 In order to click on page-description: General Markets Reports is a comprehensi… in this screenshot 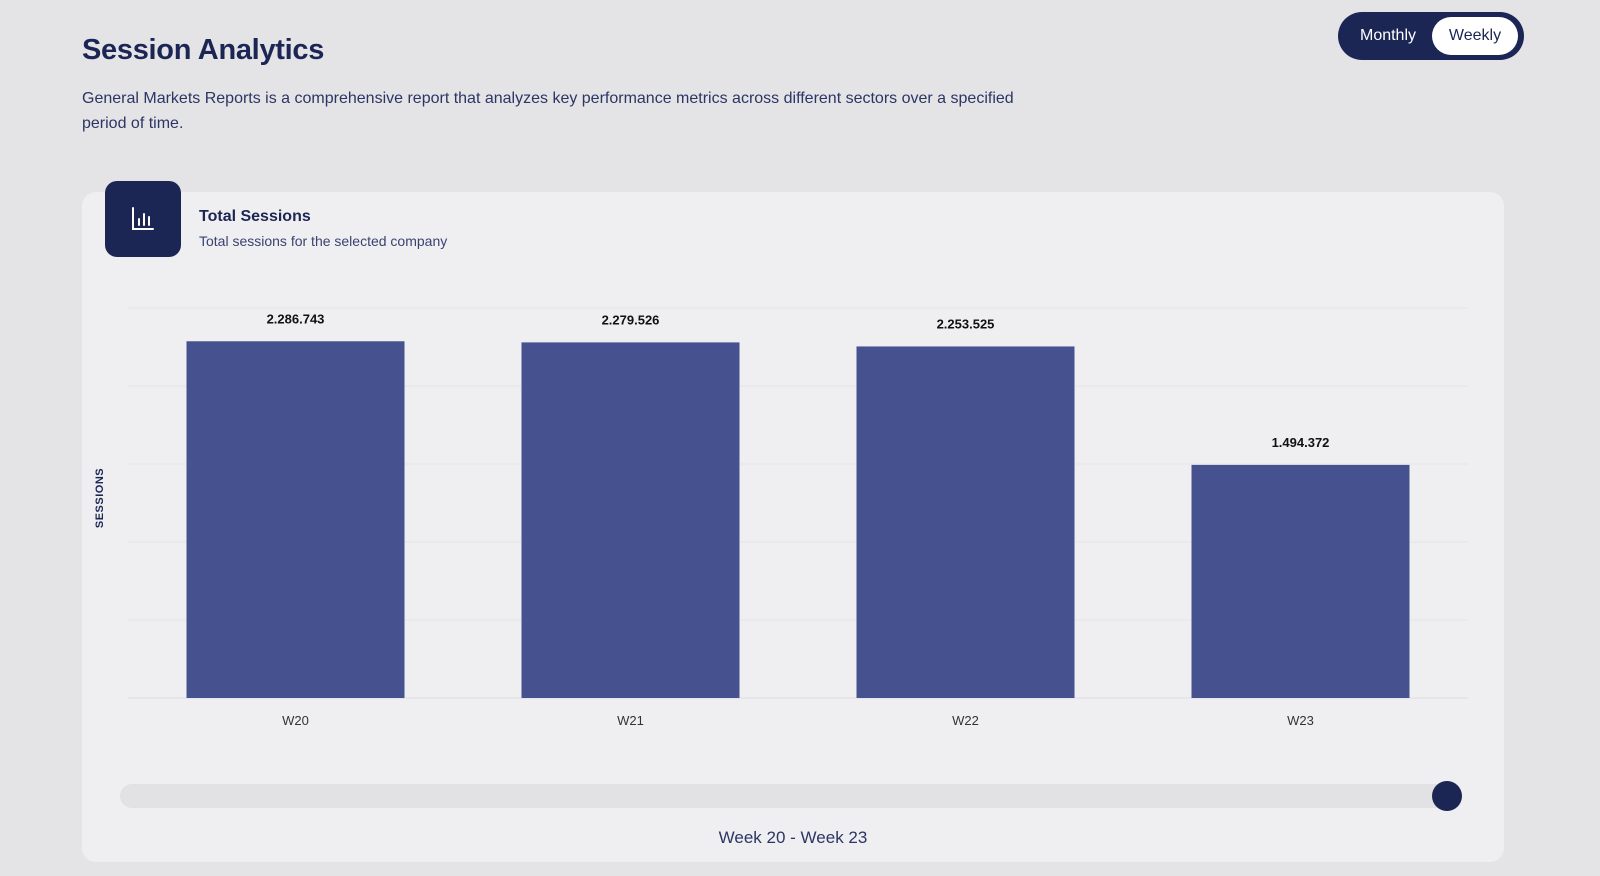, I will do `click(548, 111)`.